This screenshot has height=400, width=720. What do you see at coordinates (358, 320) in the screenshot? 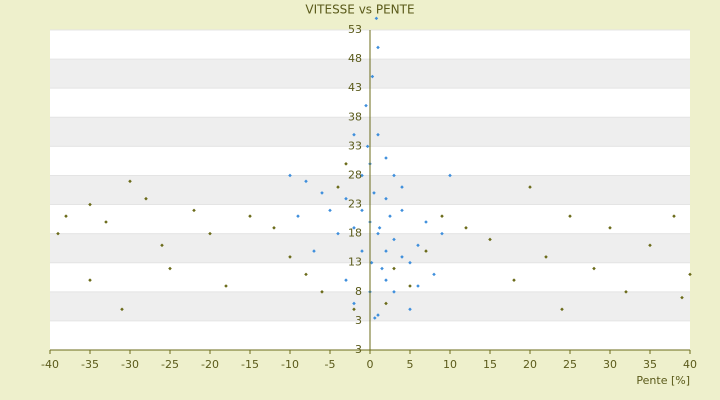
I see `y-tick-label: 3` at bounding box center [358, 320].